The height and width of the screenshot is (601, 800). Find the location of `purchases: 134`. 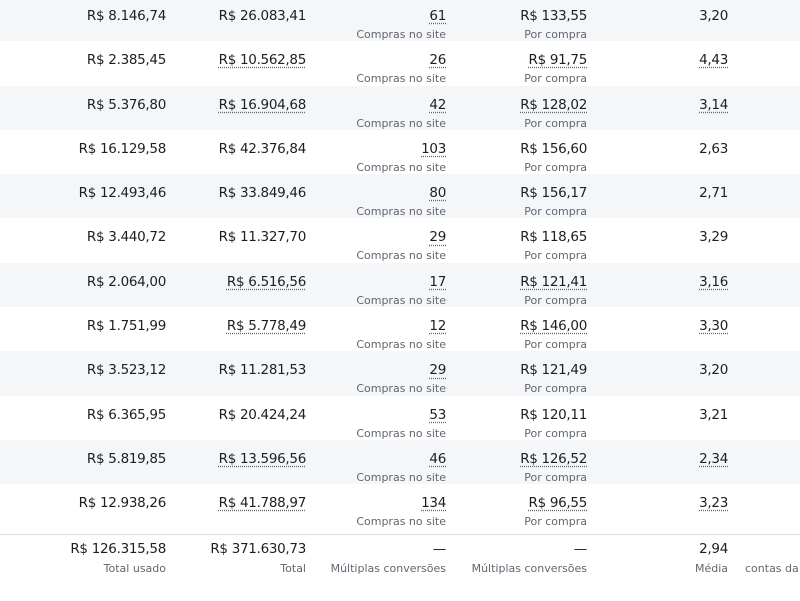

purchases: 134 is located at coordinates (433, 503).